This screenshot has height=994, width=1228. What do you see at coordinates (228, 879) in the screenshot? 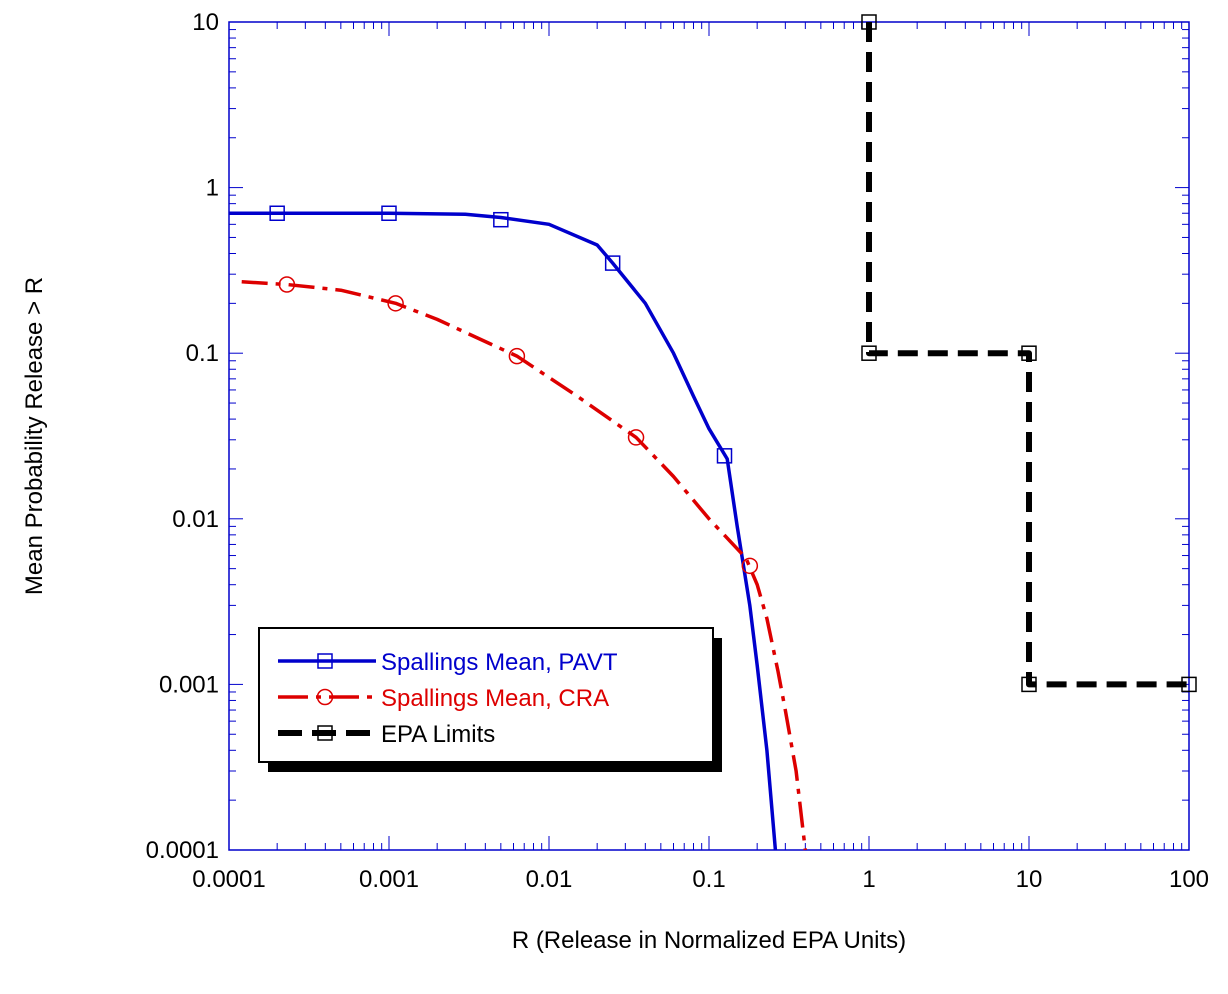
I see `x-tick-label: 0.0001` at bounding box center [228, 879].